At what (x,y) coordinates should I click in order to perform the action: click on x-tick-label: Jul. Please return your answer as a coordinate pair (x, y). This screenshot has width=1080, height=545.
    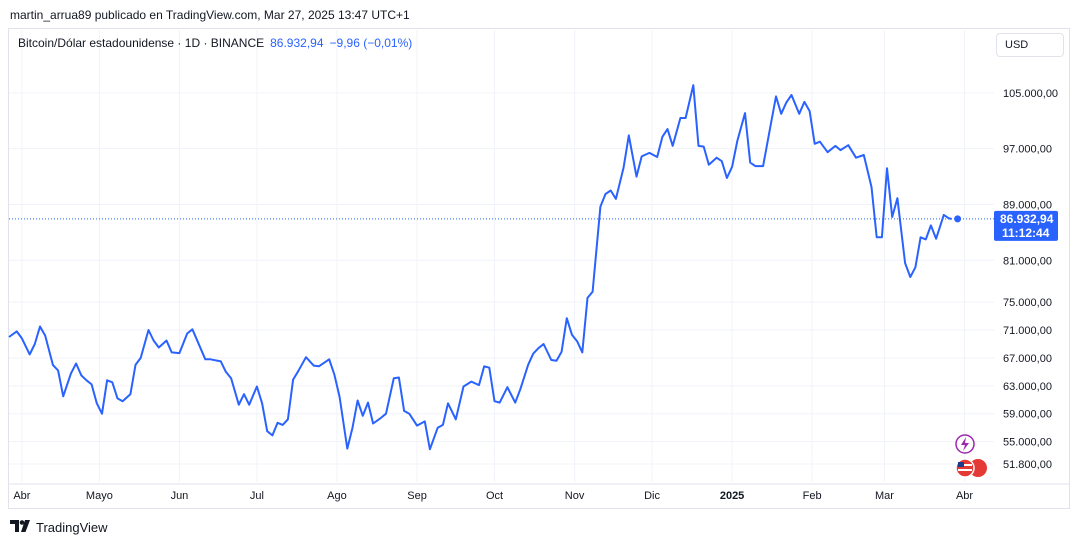
    Looking at the image, I should click on (257, 496).